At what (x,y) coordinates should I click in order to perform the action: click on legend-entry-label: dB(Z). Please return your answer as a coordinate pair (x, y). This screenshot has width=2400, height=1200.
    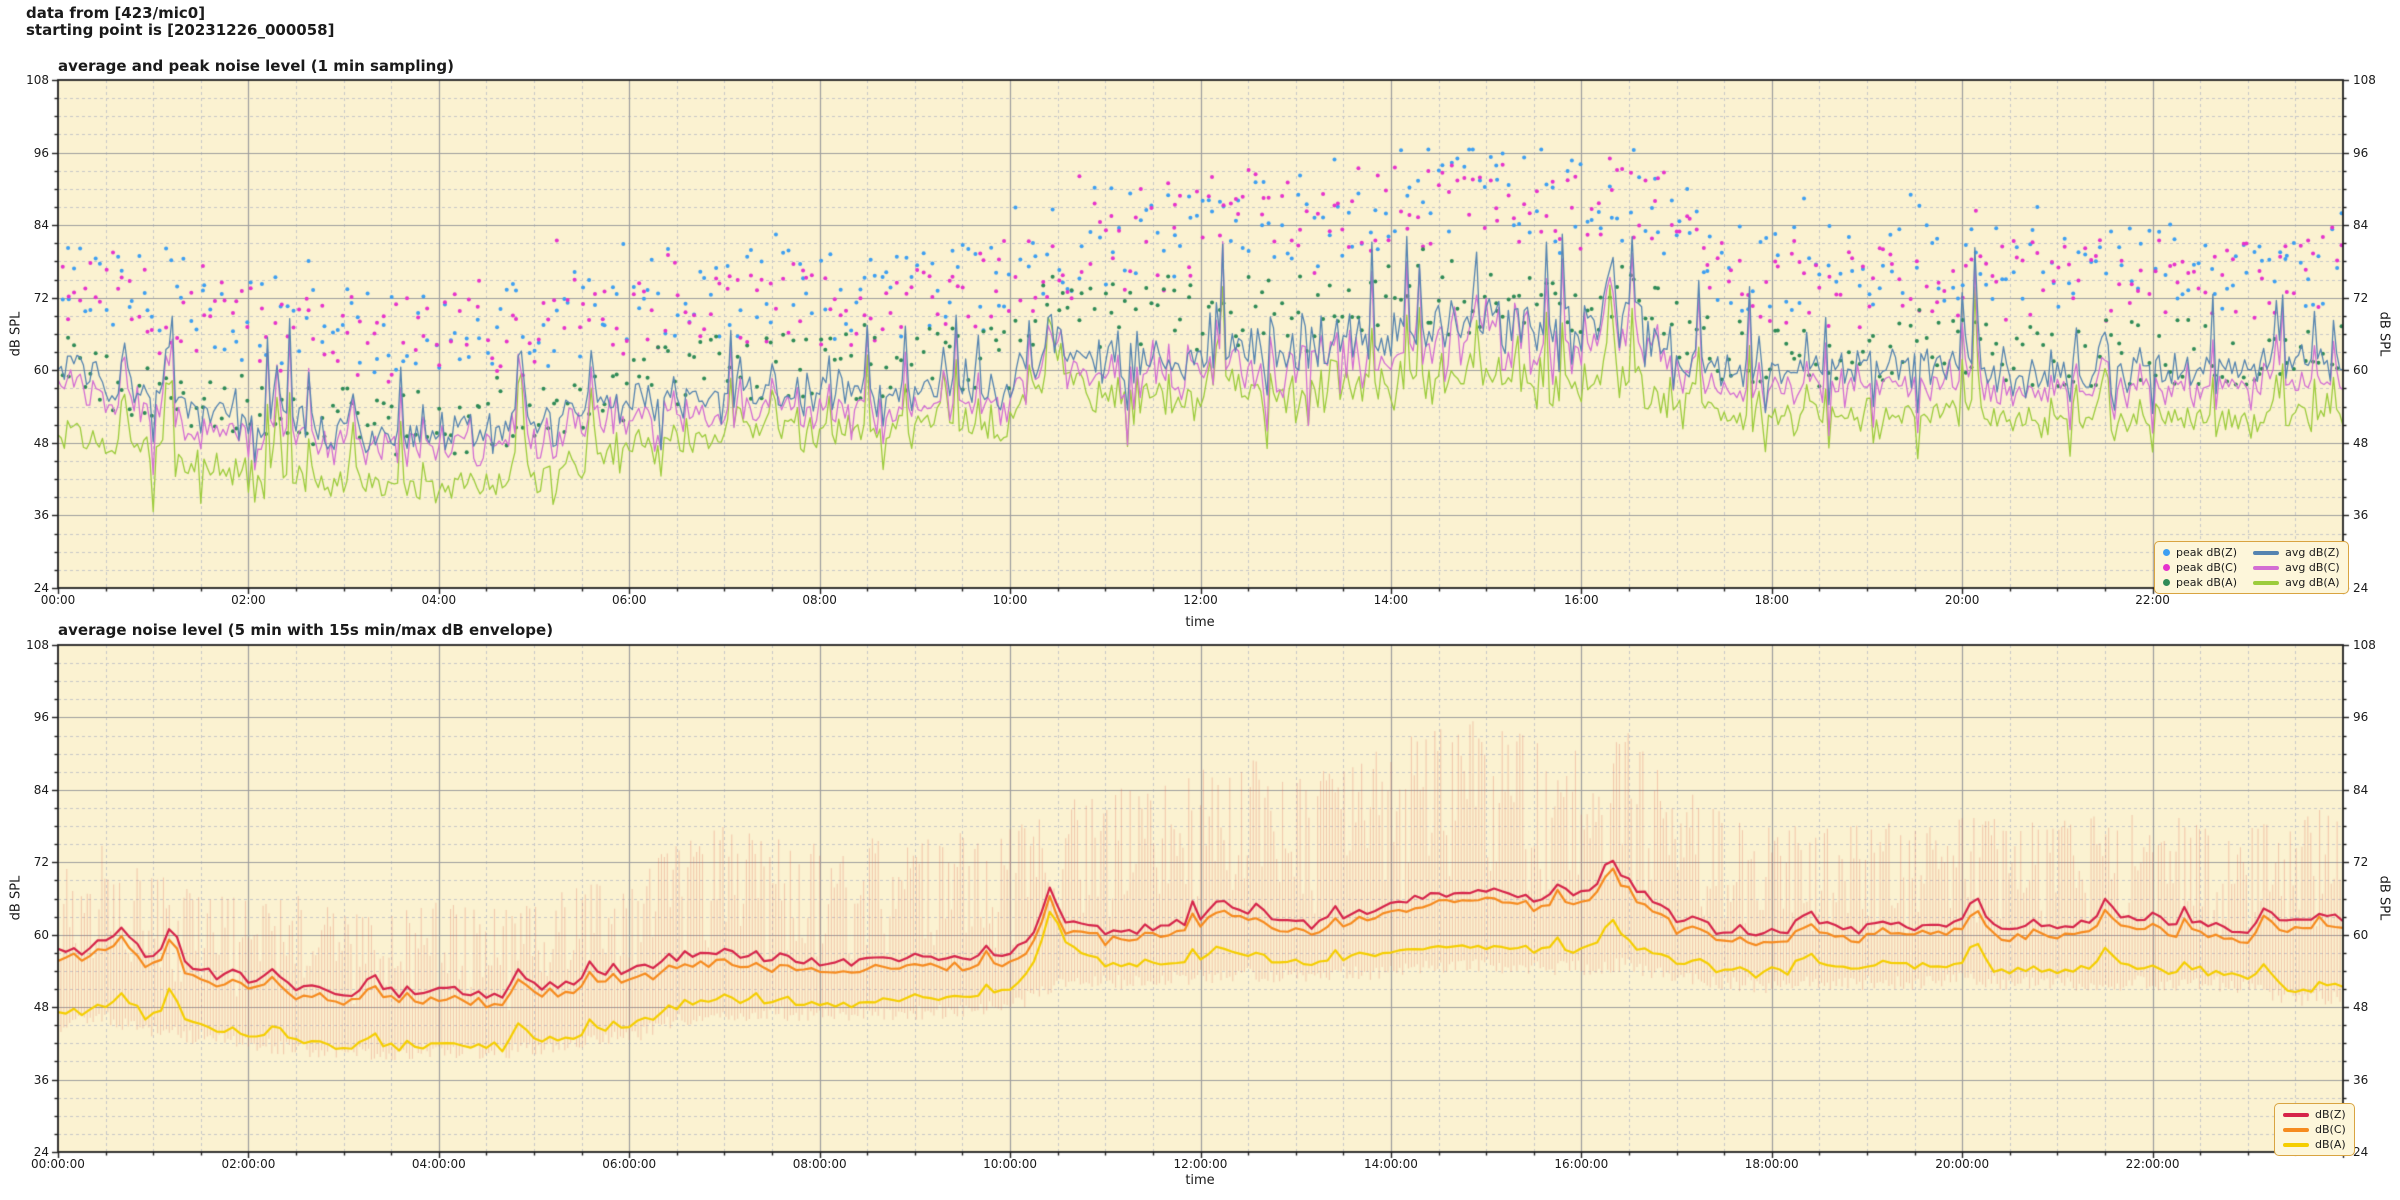
    Looking at the image, I should click on (2330, 1114).